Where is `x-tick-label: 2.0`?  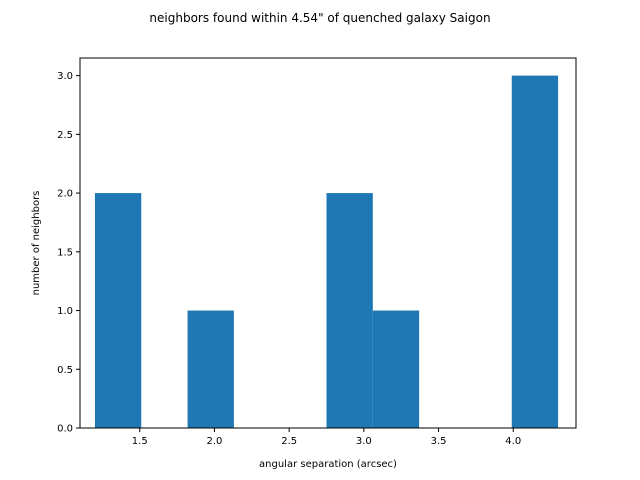
x-tick-label: 2.0 is located at coordinates (215, 441).